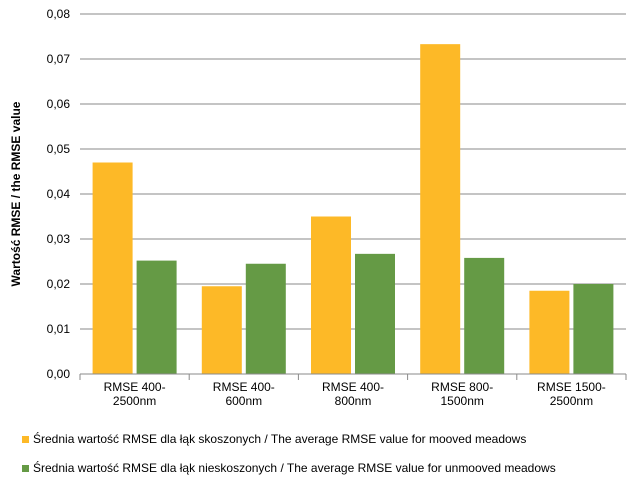 This screenshot has width=639, height=491. I want to click on legend-swatch-mowed, so click(25, 439).